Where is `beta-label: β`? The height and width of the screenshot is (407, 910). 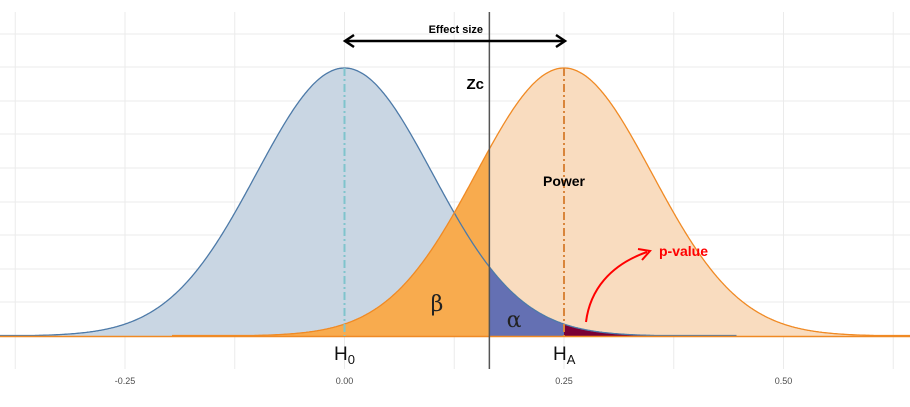
beta-label: β is located at coordinates (437, 304).